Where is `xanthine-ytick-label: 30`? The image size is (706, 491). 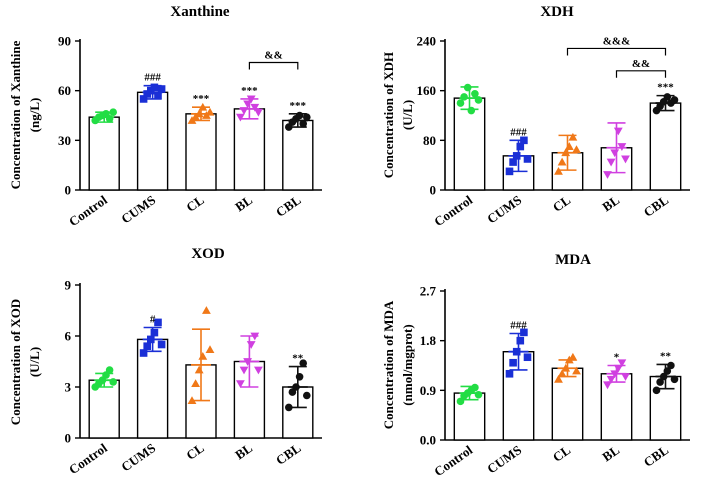 xanthine-ytick-label: 30 is located at coordinates (64, 140).